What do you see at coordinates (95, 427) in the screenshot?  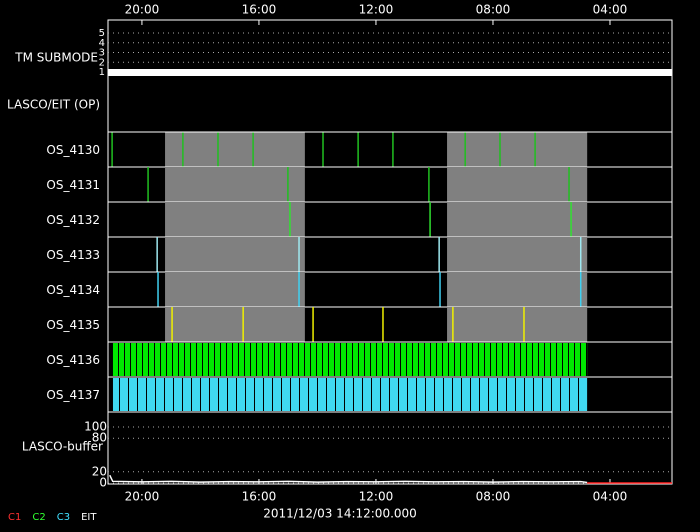 I see `y-tick-label: 100` at bounding box center [95, 427].